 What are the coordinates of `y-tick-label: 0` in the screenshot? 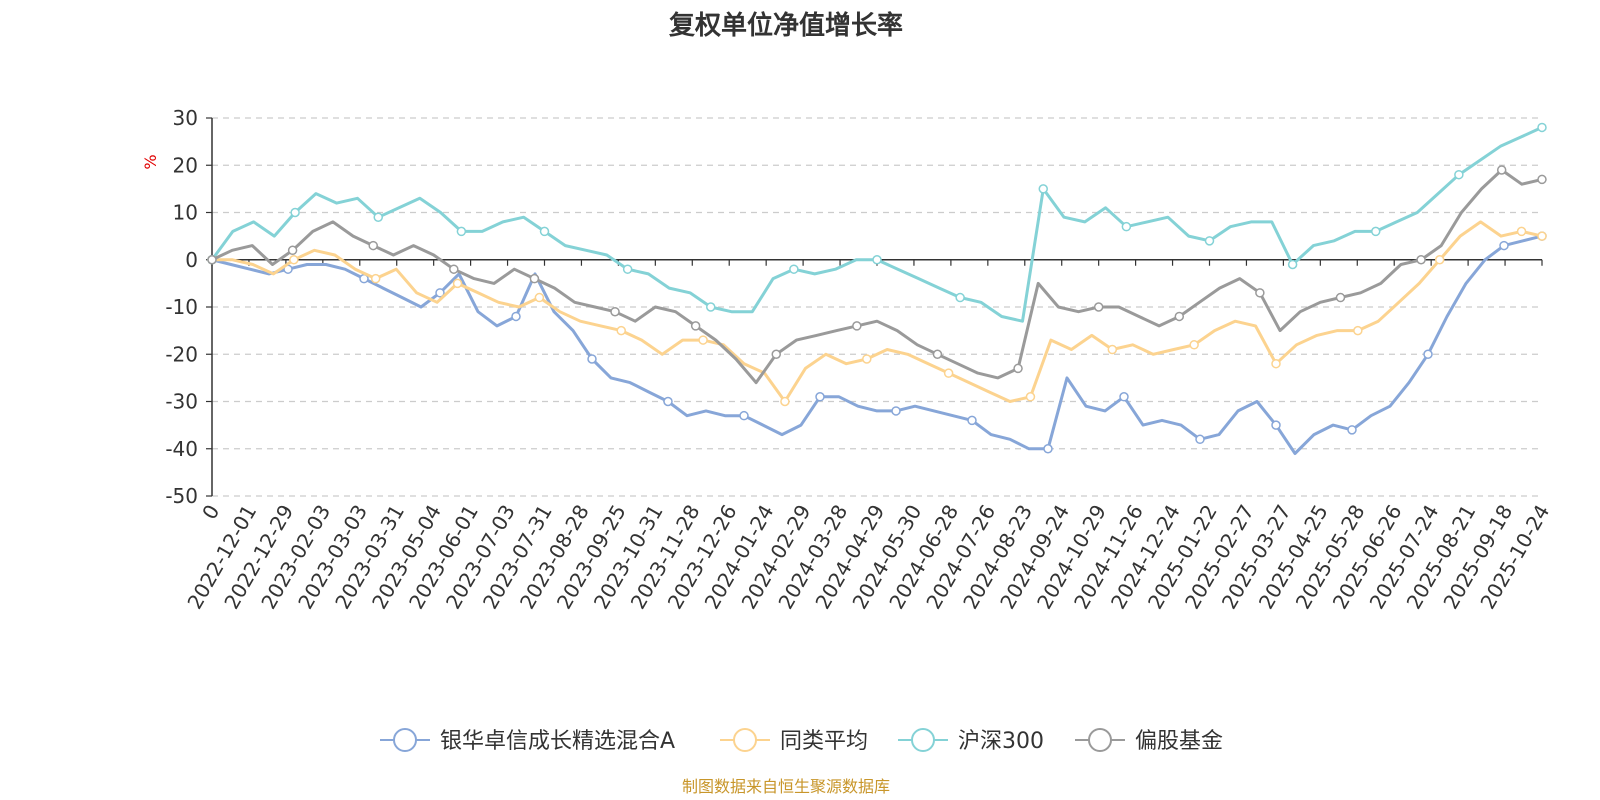 It's located at (191, 260).